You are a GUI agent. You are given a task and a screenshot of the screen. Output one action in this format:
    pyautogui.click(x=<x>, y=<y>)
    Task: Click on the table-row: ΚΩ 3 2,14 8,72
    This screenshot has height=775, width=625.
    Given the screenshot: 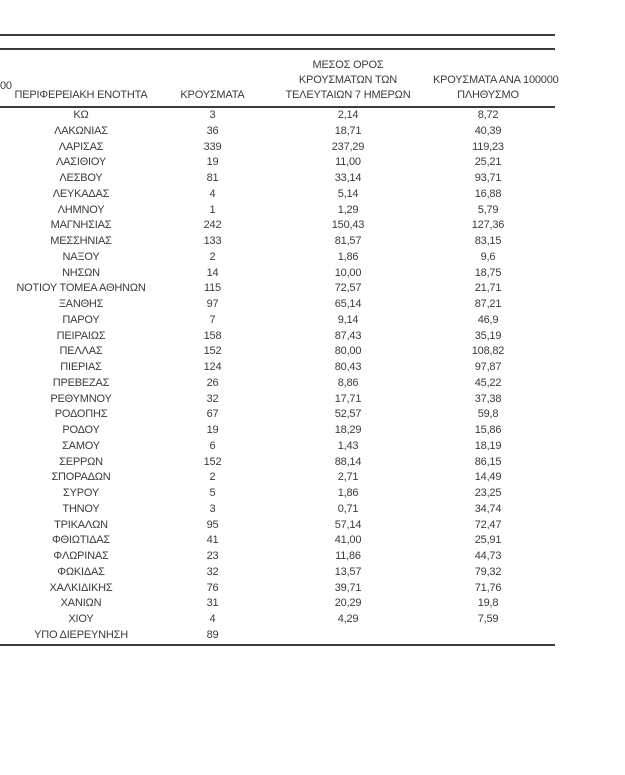 What is the action you would take?
    pyautogui.click(x=271, y=116)
    